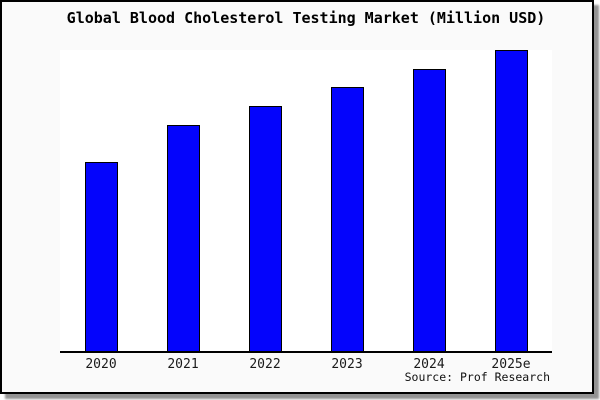 The image size is (600, 400). I want to click on x-tick-label-2024: 2024, so click(429, 364).